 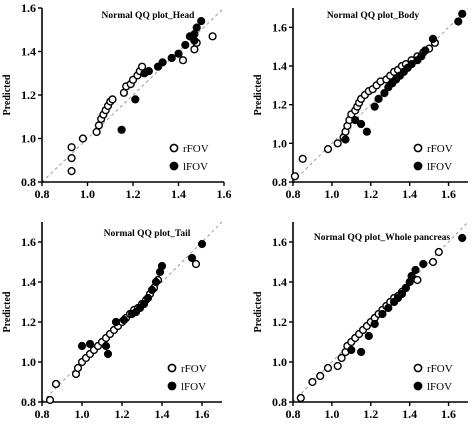 I want to click on x-tick-label: 1.4, so click(x=409, y=194).